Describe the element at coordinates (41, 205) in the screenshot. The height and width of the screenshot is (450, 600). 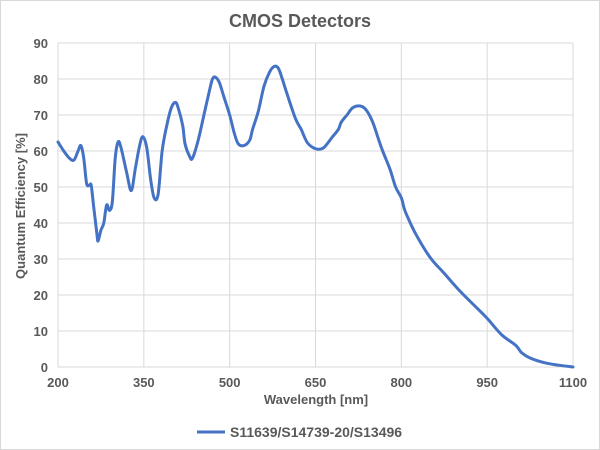
I see `y-ticks: 0 10 20 30 40 50 60 70 80 90` at that location.